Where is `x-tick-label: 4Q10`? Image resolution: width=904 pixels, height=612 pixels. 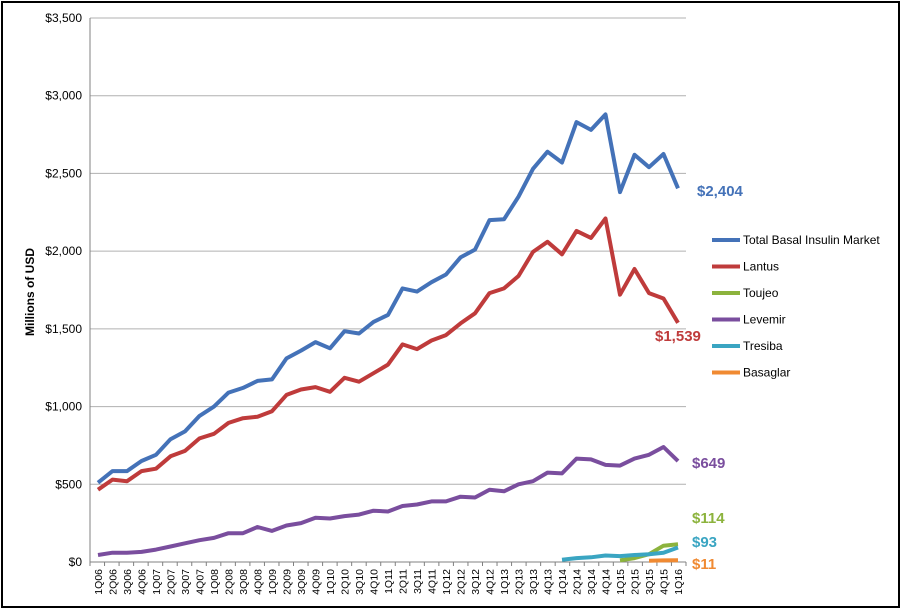 x-tick-label: 4Q10 is located at coordinates (375, 582).